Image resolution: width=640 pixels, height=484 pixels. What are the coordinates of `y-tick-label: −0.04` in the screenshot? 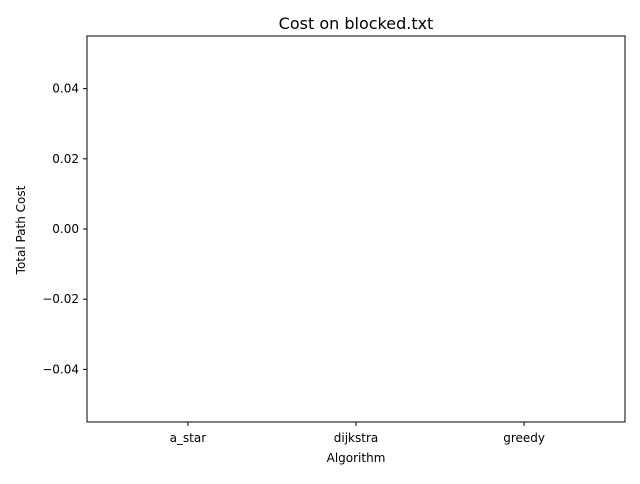 It's located at (60, 369).